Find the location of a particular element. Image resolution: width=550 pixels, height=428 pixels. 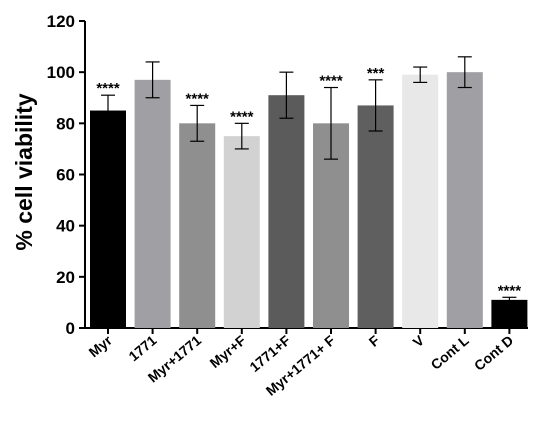

y-tick-label: 60 is located at coordinates (65, 175).